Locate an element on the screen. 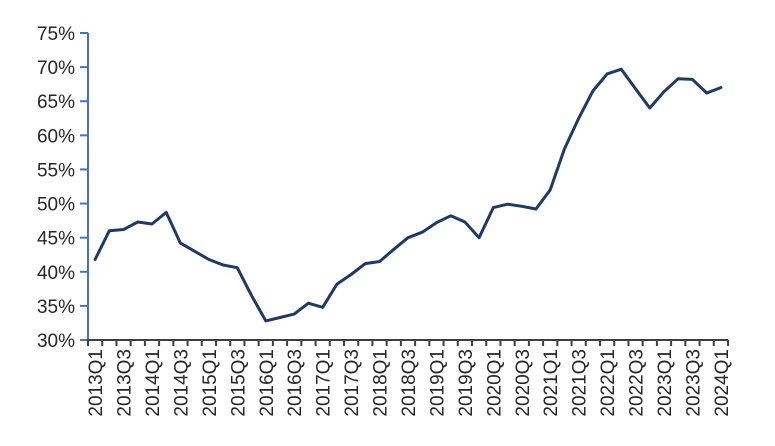 This screenshot has width=775, height=446. y-tick-label: 55% is located at coordinates (56, 170).